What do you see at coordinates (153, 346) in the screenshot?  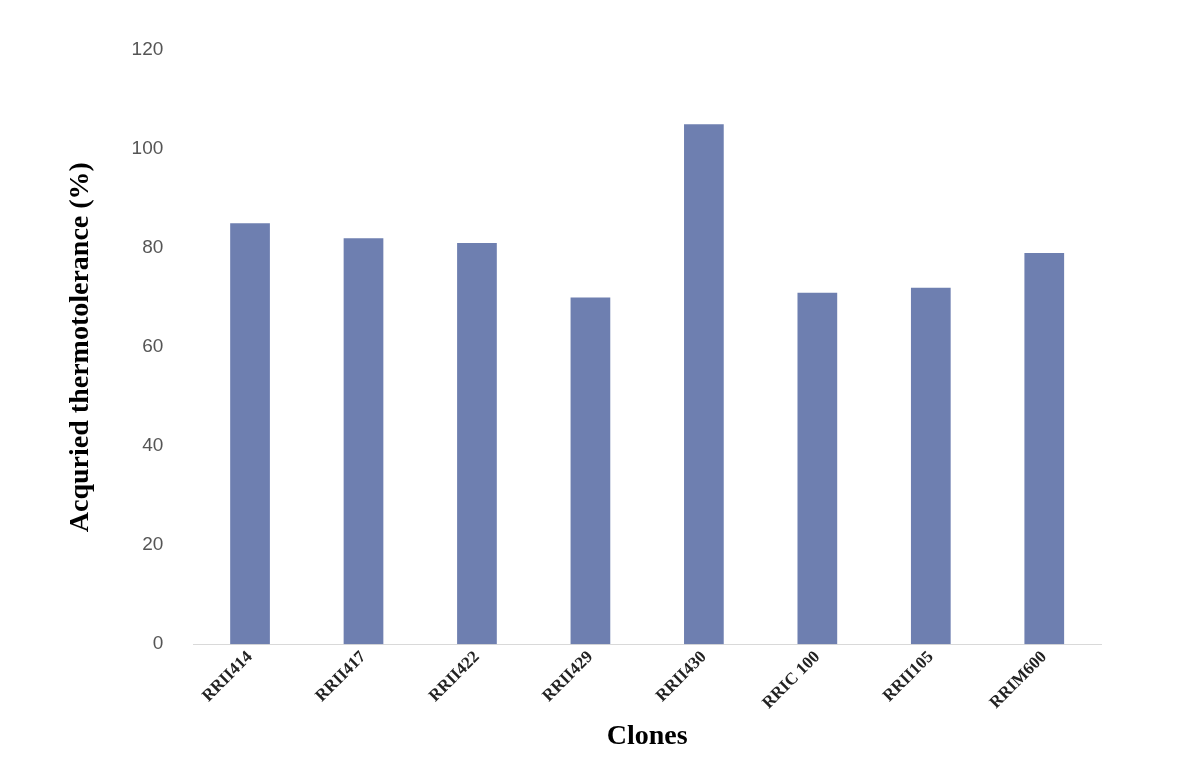 I see `y-tick-label: 60` at bounding box center [153, 346].